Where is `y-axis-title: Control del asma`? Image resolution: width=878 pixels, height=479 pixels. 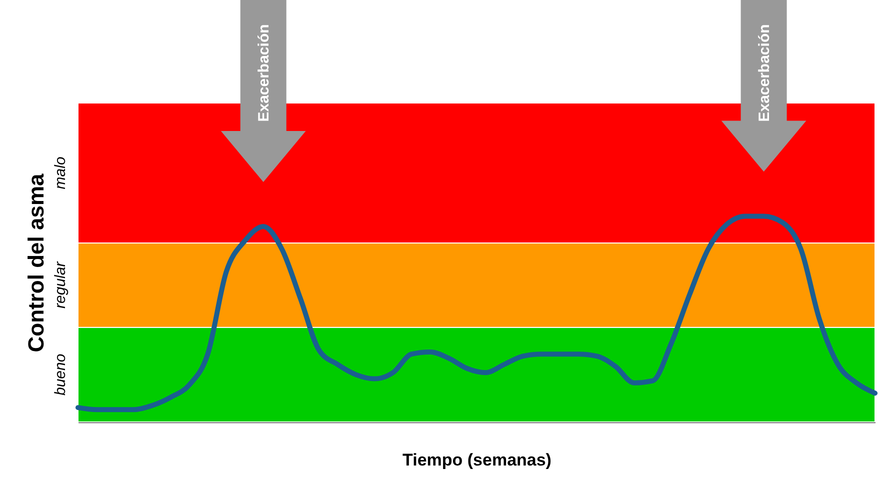 y-axis-title: Control del asma is located at coordinates (36, 262).